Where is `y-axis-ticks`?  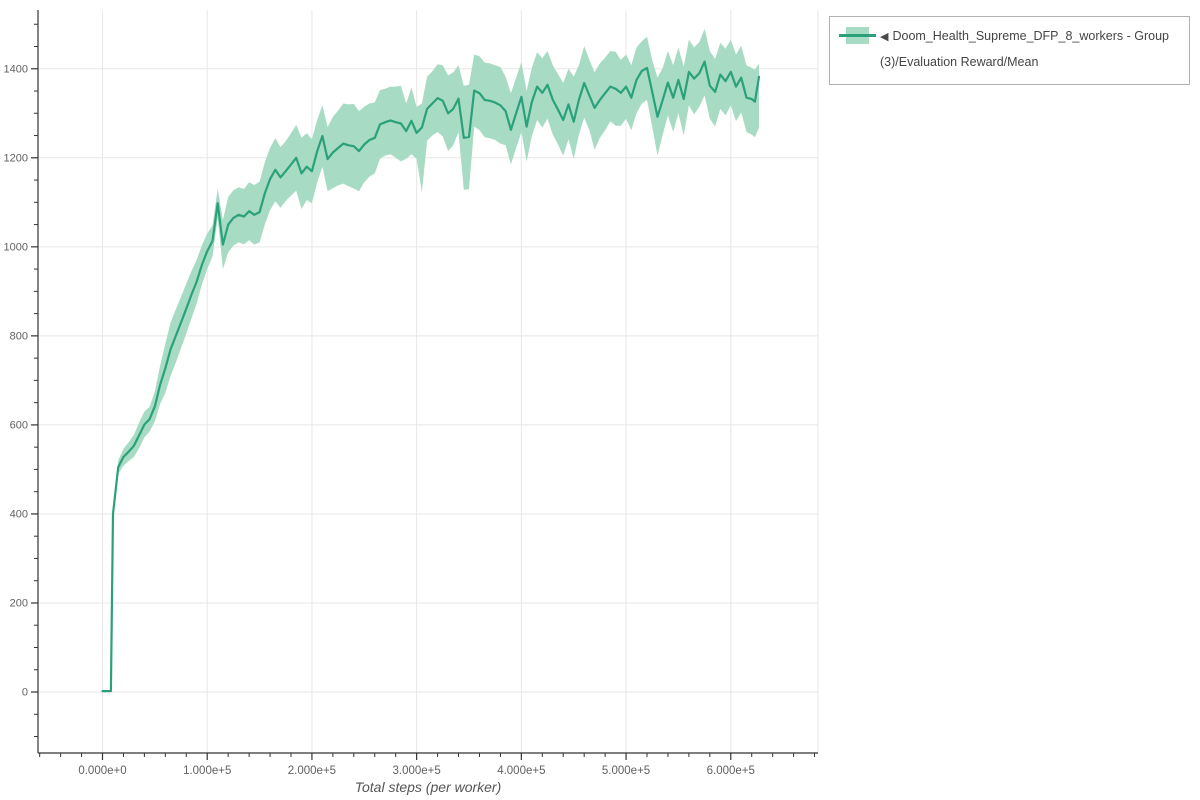 y-axis-ticks is located at coordinates (34, 380).